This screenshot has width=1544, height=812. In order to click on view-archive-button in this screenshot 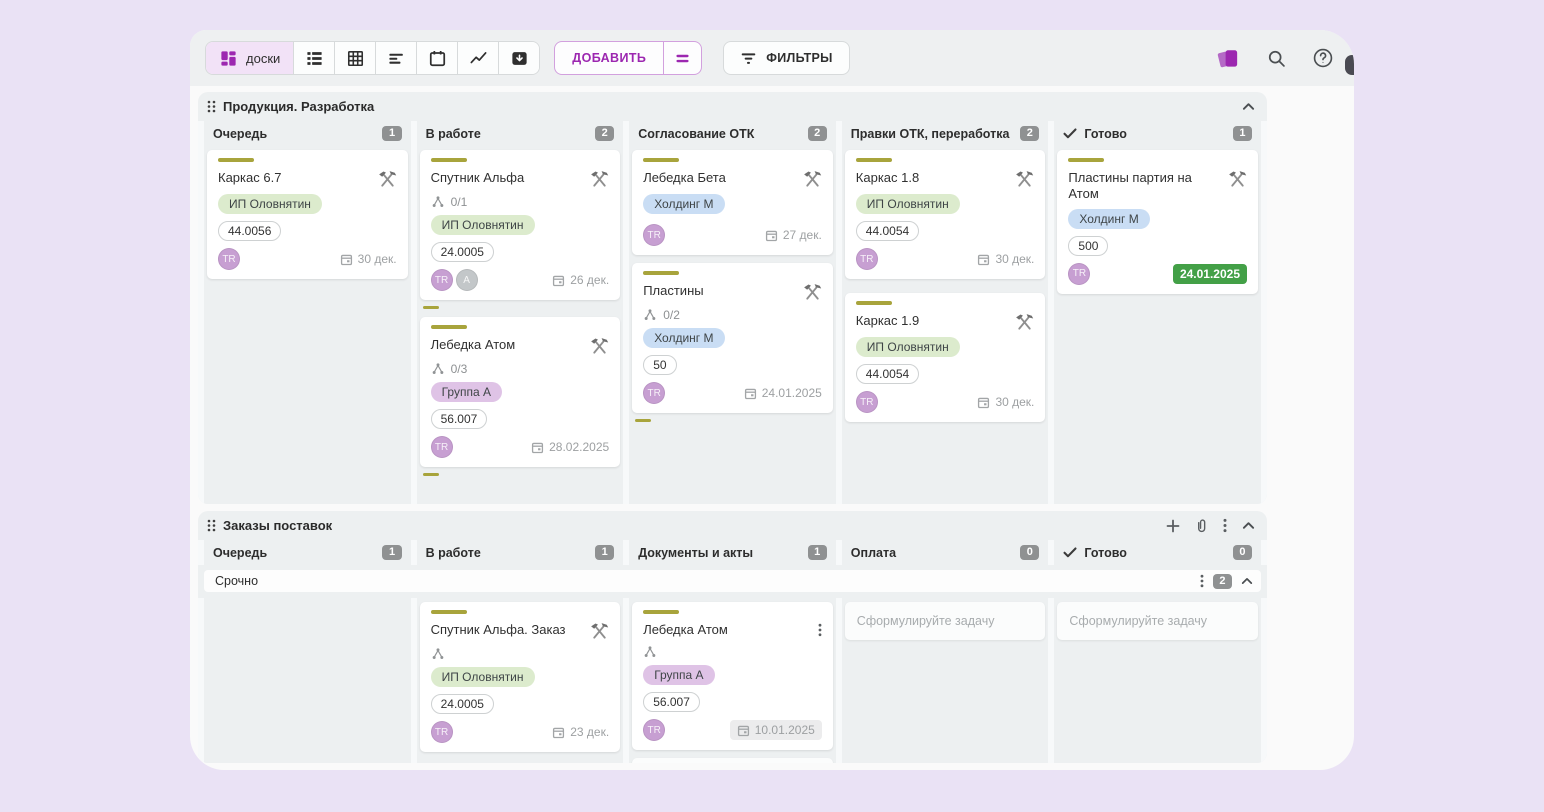, I will do `click(519, 58)`.